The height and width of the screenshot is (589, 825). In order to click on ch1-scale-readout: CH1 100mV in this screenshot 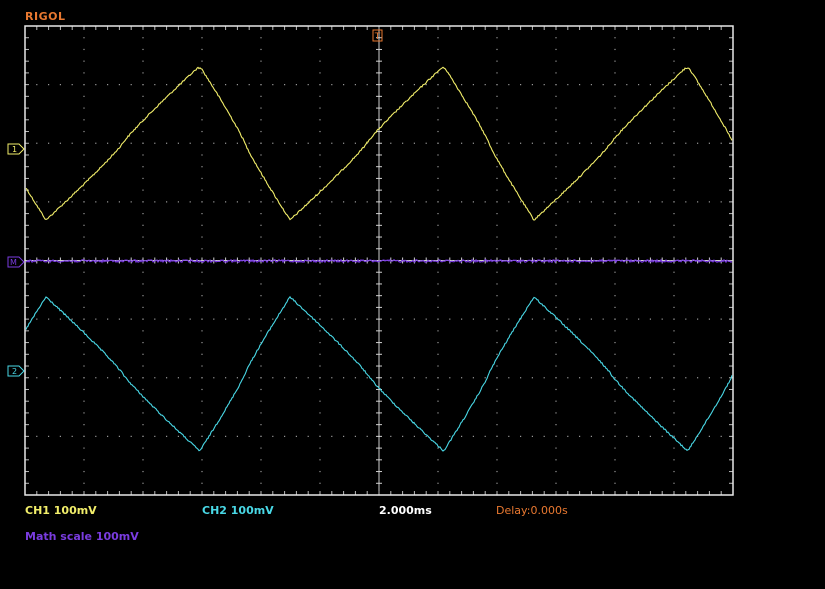, I will do `click(61, 510)`.